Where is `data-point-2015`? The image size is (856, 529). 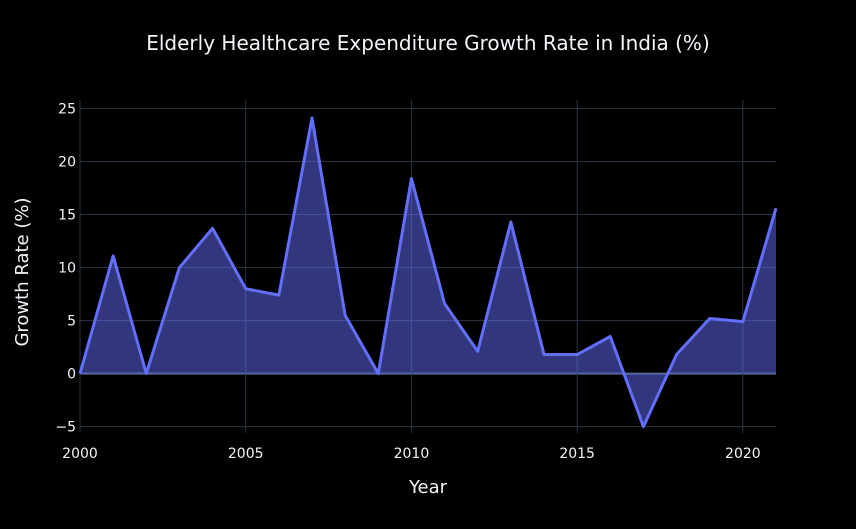
data-point-2015 is located at coordinates (577, 355).